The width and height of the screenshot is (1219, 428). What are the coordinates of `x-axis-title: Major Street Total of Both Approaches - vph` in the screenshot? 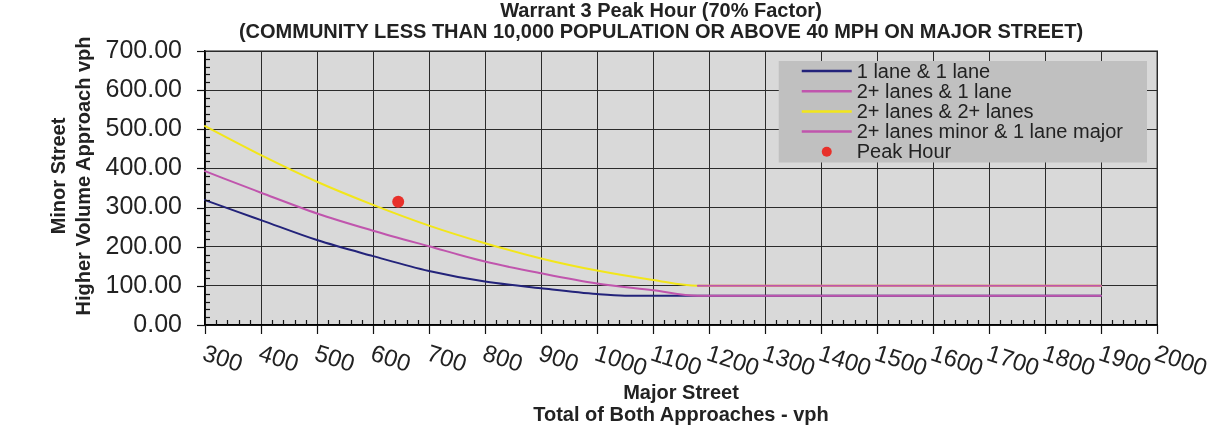 It's located at (681, 402).